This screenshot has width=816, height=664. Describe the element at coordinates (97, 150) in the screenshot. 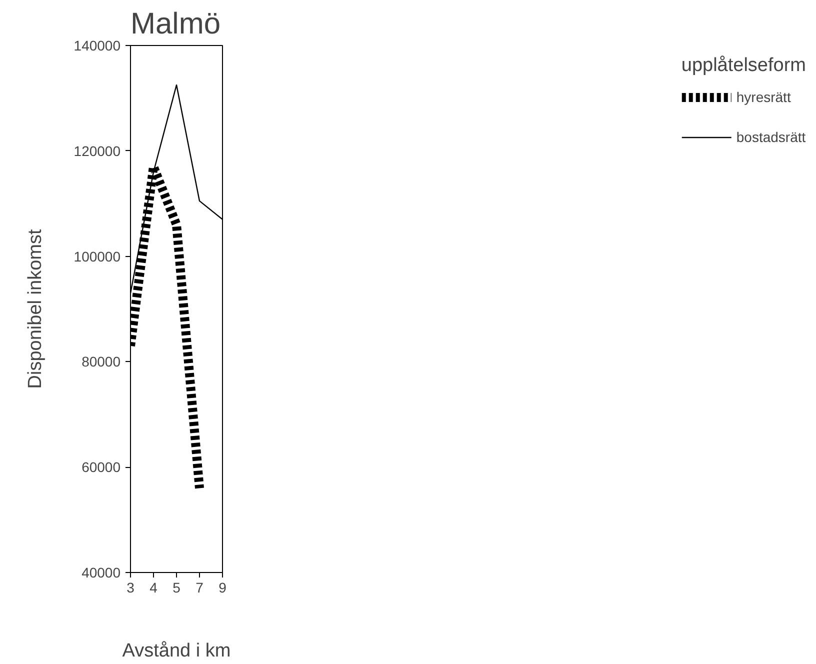

I see `y-tick-label: 120000` at that location.